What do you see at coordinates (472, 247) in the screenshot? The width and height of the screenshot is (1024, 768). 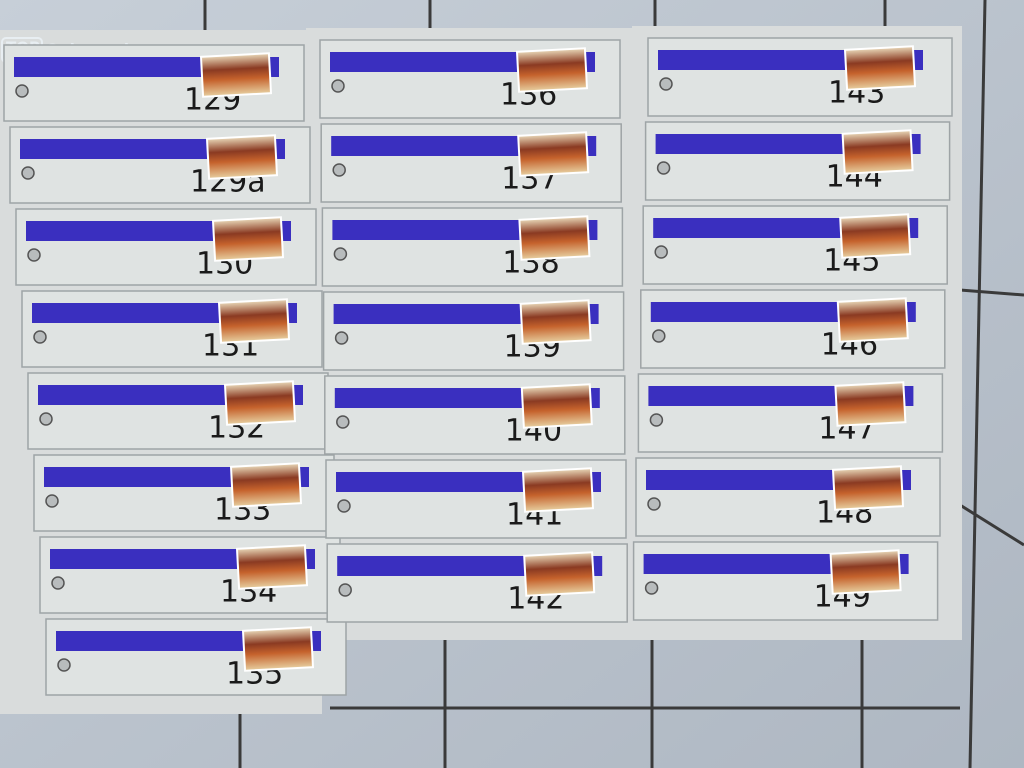 I see `mailbox: 138` at bounding box center [472, 247].